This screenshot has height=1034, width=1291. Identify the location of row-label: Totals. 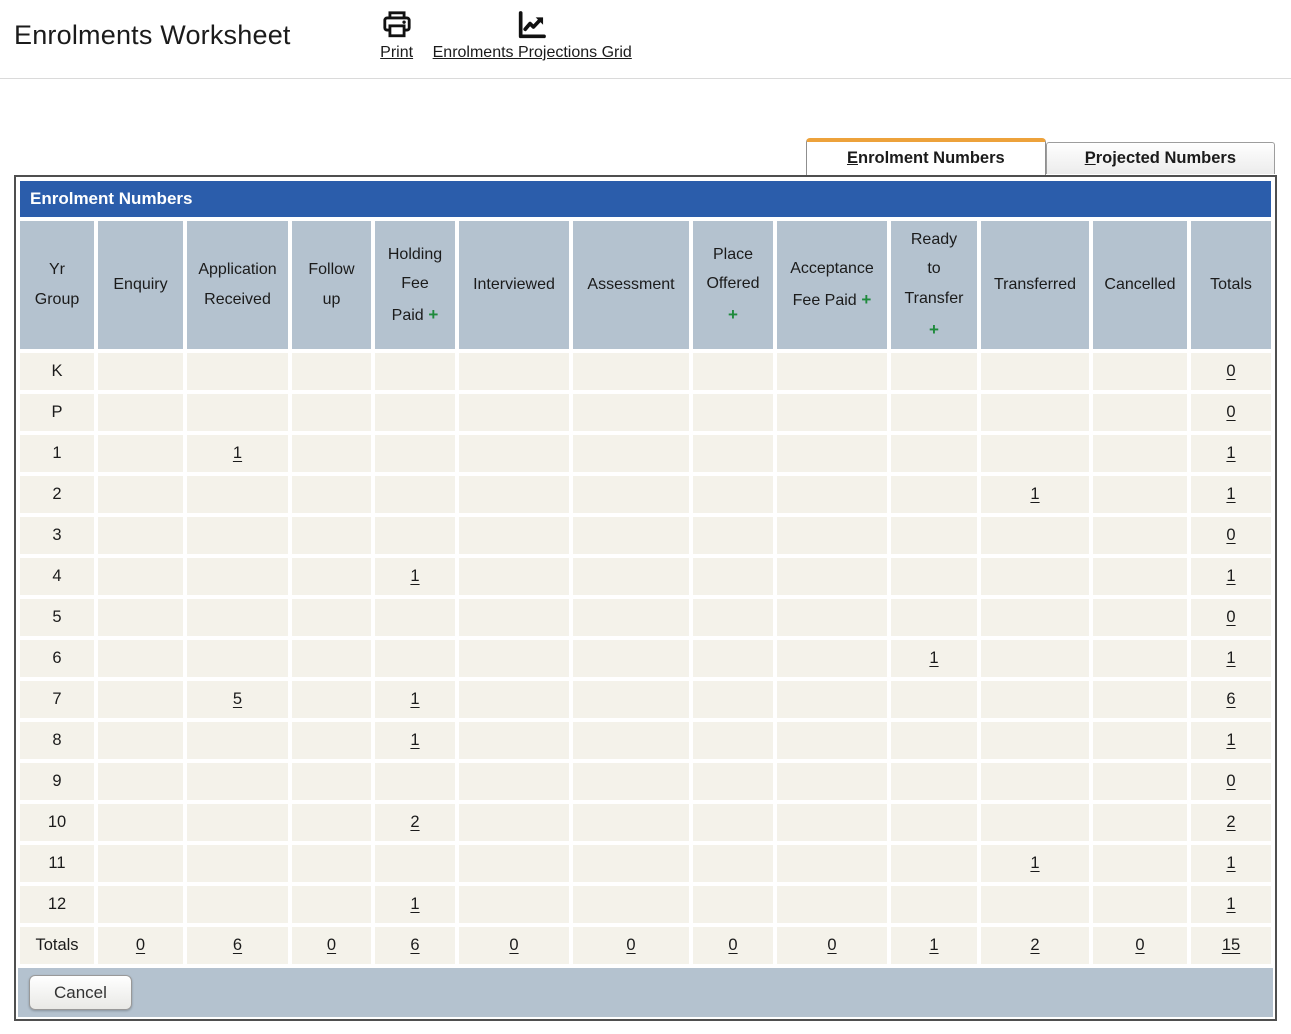
(57, 945).